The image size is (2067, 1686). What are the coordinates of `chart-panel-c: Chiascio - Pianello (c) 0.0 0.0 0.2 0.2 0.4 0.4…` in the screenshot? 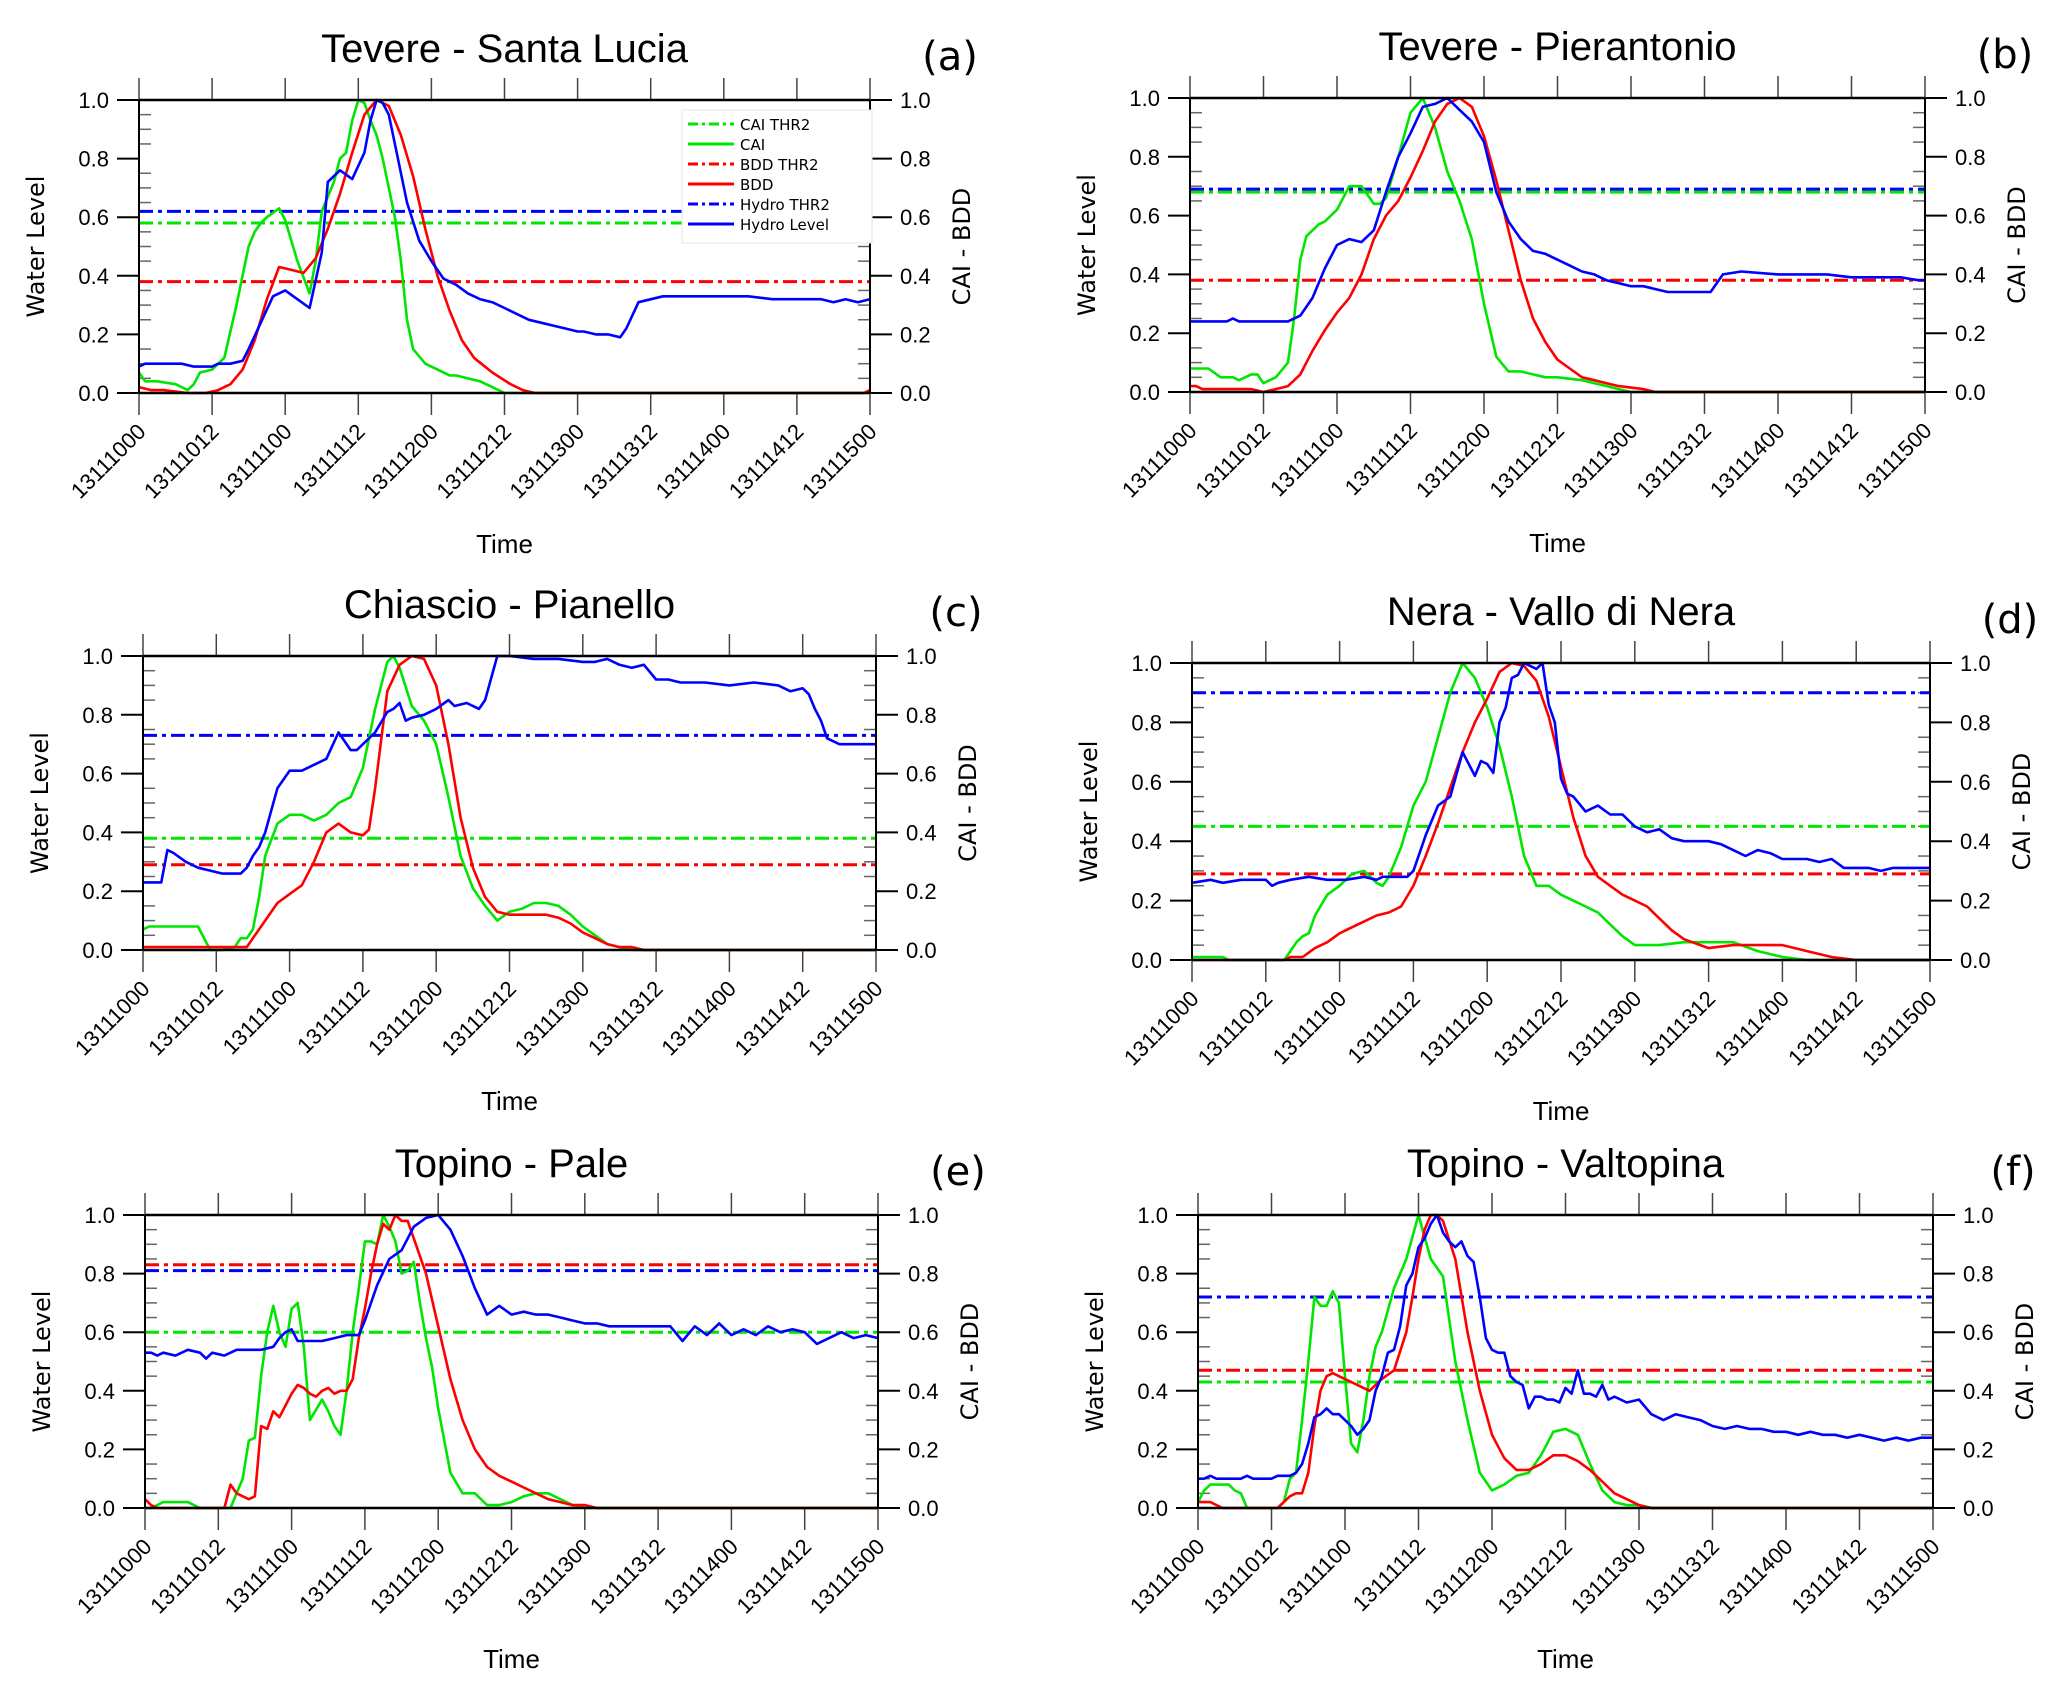 It's located at (504, 849).